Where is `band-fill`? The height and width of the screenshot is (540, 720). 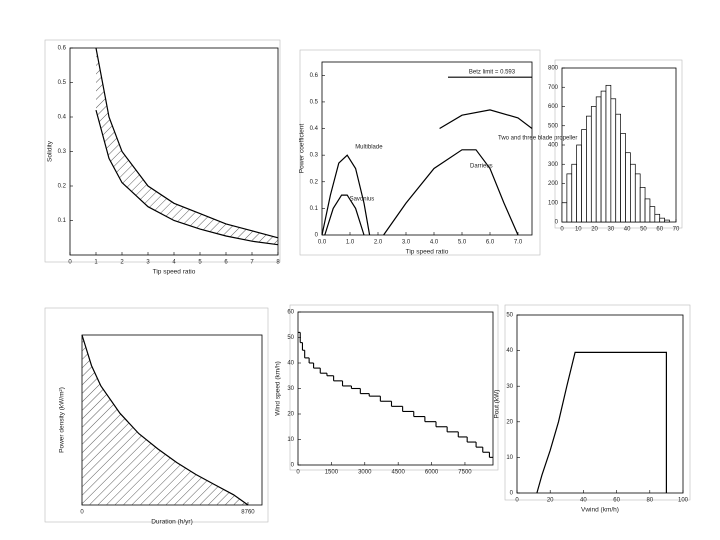
band-fill is located at coordinates (187, 146).